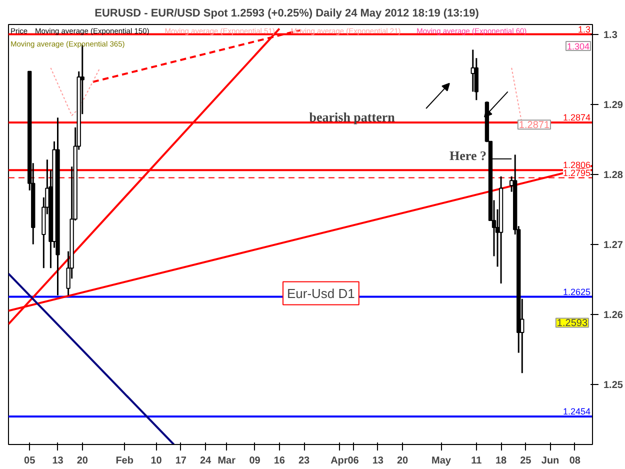 This screenshot has height=469, width=625. What do you see at coordinates (614, 105) in the screenshot?
I see `y-tick-label: 1.29` at bounding box center [614, 105].